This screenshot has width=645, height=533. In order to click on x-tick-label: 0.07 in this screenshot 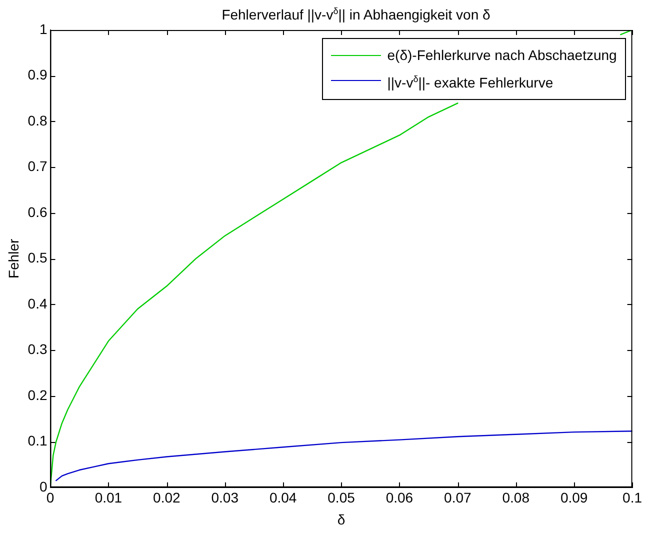, I will do `click(458, 498)`.